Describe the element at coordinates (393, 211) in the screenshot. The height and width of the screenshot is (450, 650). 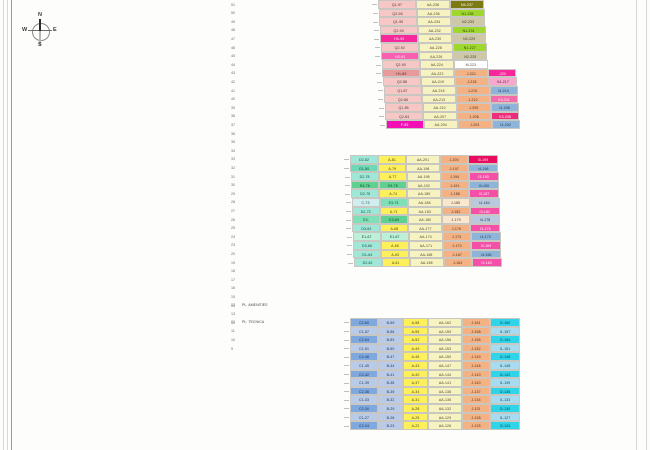
I see `unit-cell: A-71` at that location.